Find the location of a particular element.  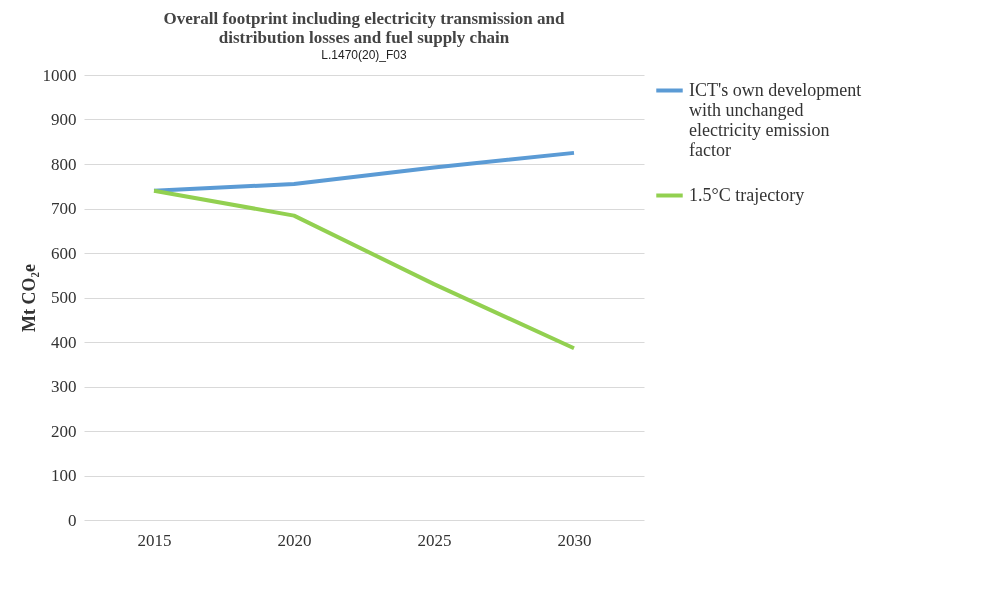

line-series is located at coordinates (364, 269).